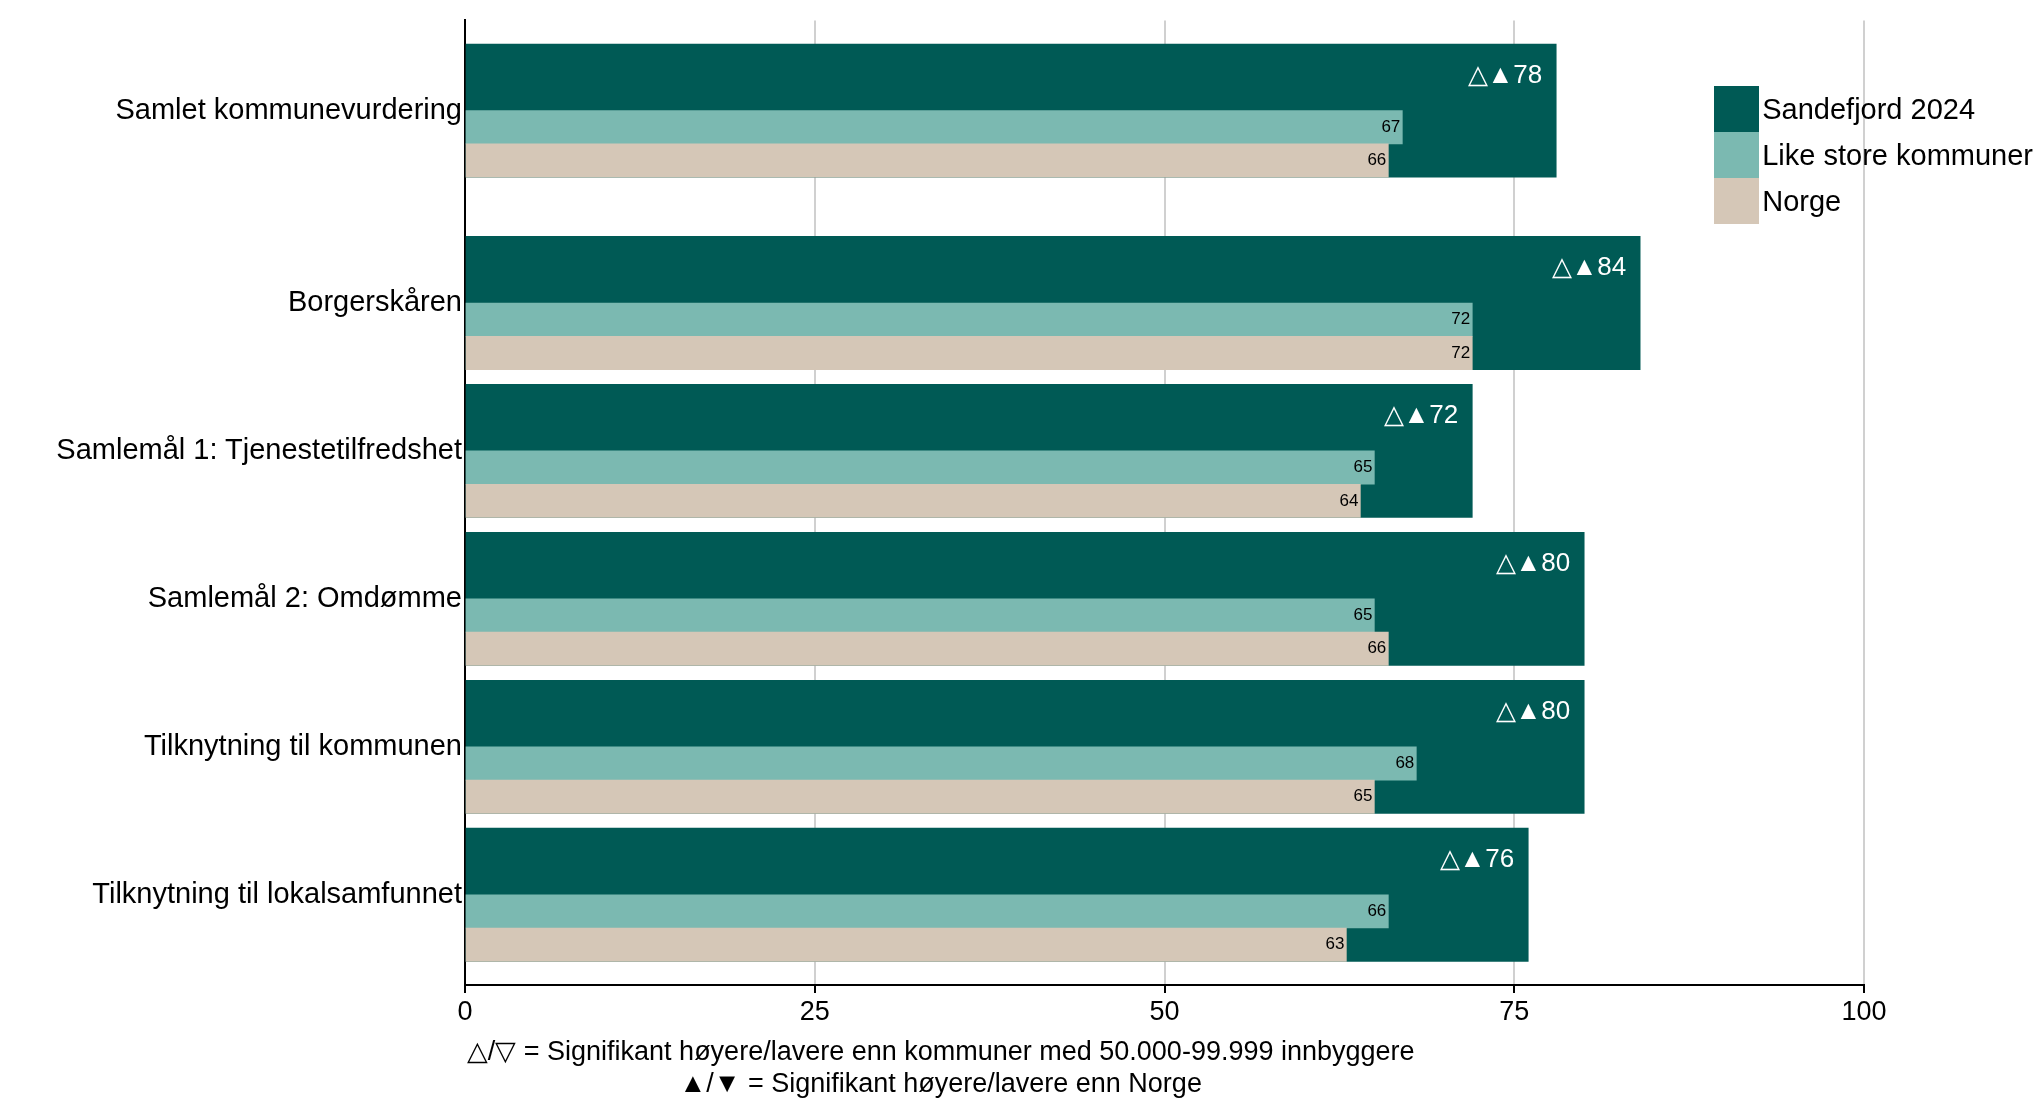 The image size is (2041, 1104). What do you see at coordinates (940, 1083) in the screenshot?
I see `text: ▲/▼ = Signifikant høyere/lavere enn Norge` at bounding box center [940, 1083].